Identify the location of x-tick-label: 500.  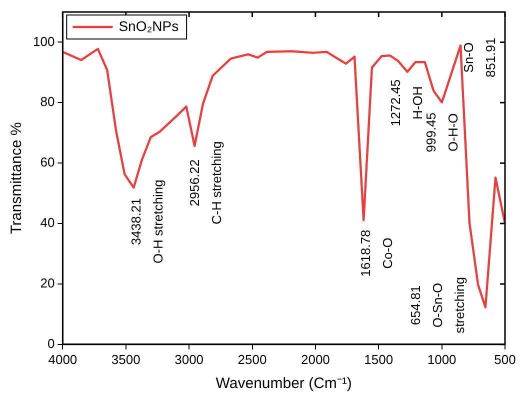
(505, 359).